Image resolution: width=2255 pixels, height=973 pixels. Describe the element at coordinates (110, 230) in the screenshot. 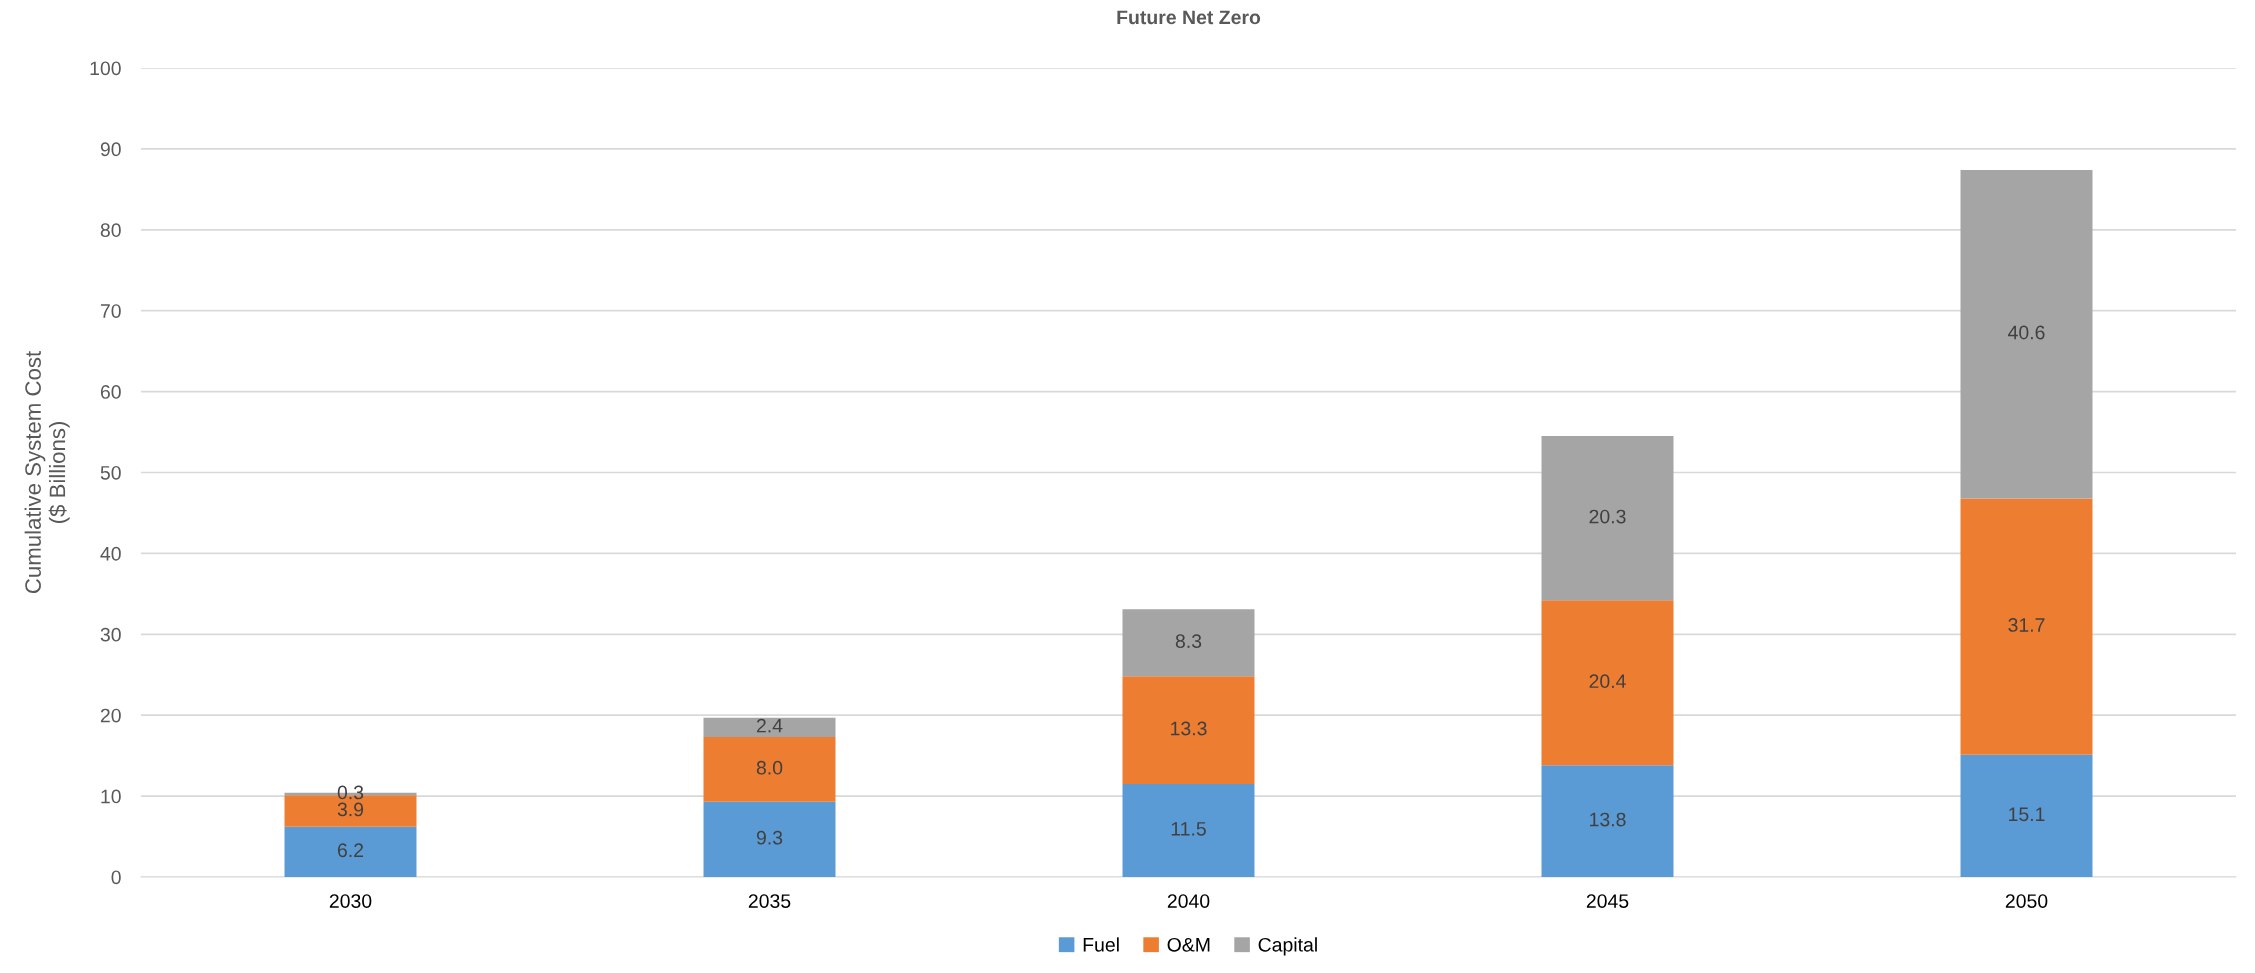

I see `y-tick-label: 80` at that location.